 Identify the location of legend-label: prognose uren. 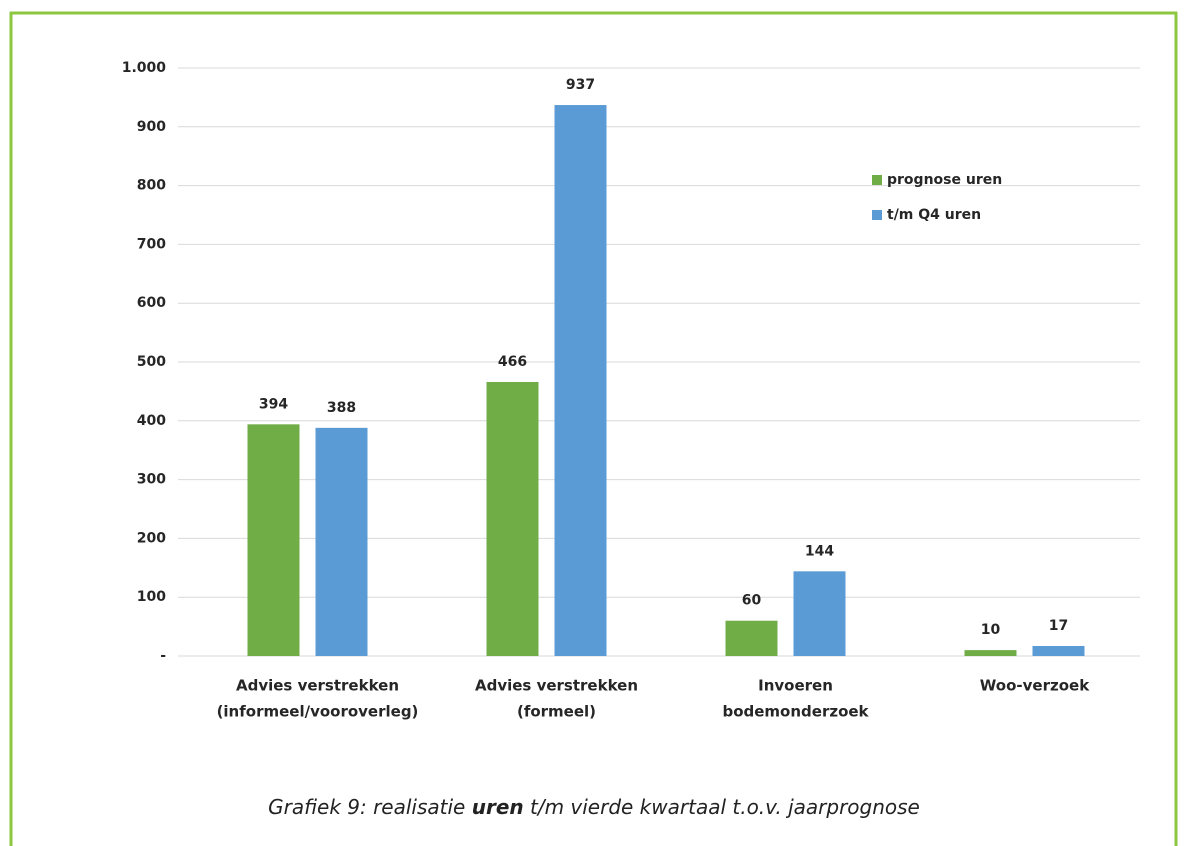
(944, 180).